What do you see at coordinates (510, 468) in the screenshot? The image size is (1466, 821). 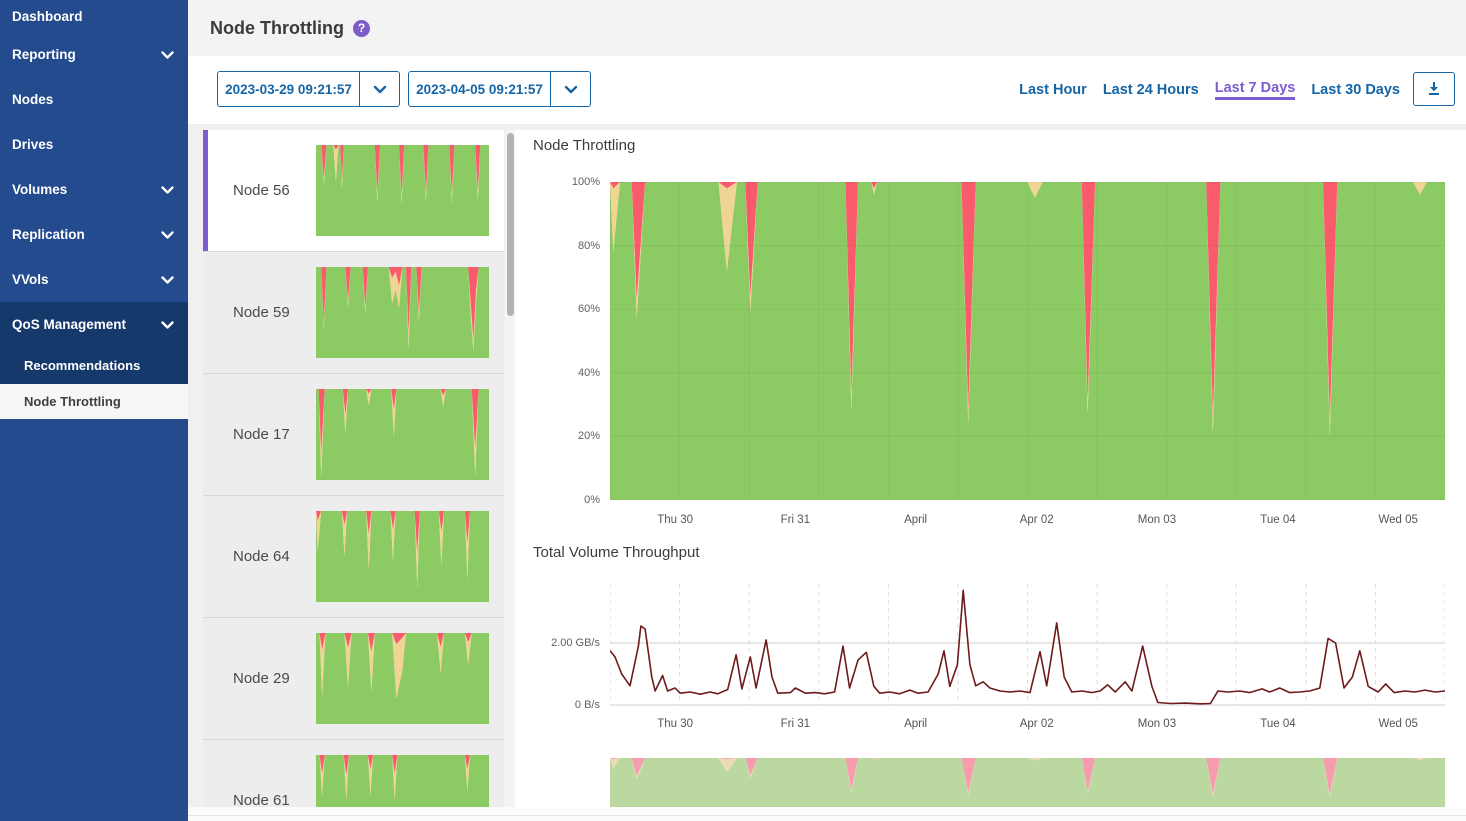 I see `node-list-scrollbar-track` at bounding box center [510, 468].